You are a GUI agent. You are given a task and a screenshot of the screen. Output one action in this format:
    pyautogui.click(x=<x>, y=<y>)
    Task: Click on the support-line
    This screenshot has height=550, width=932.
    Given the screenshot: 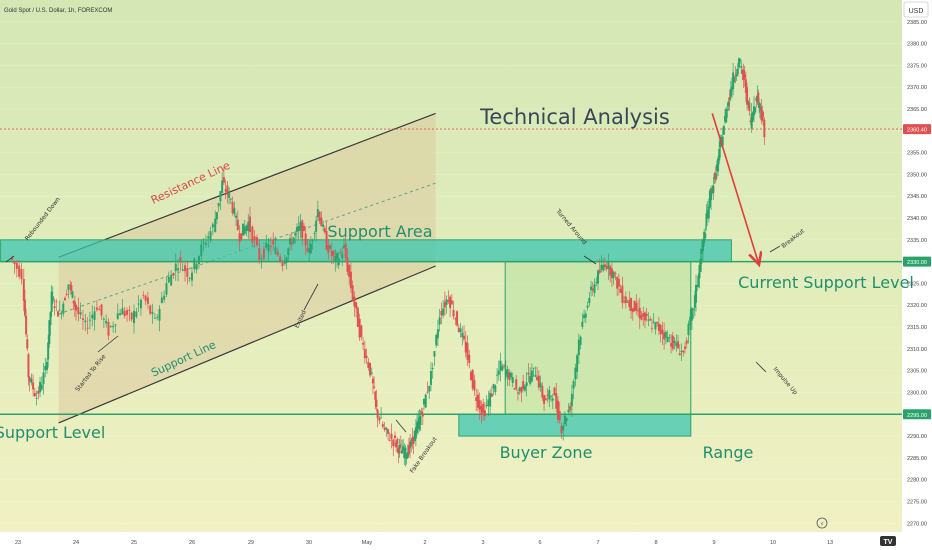 What is the action you would take?
    pyautogui.click(x=247, y=344)
    